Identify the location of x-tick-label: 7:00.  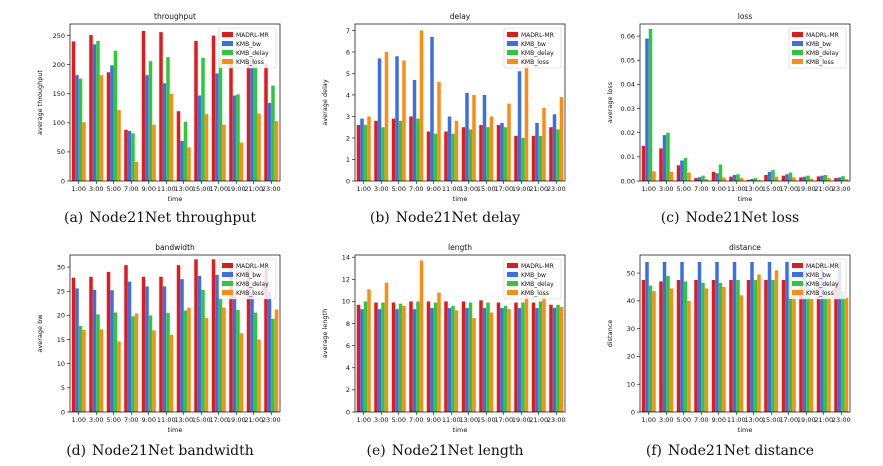
(701, 189).